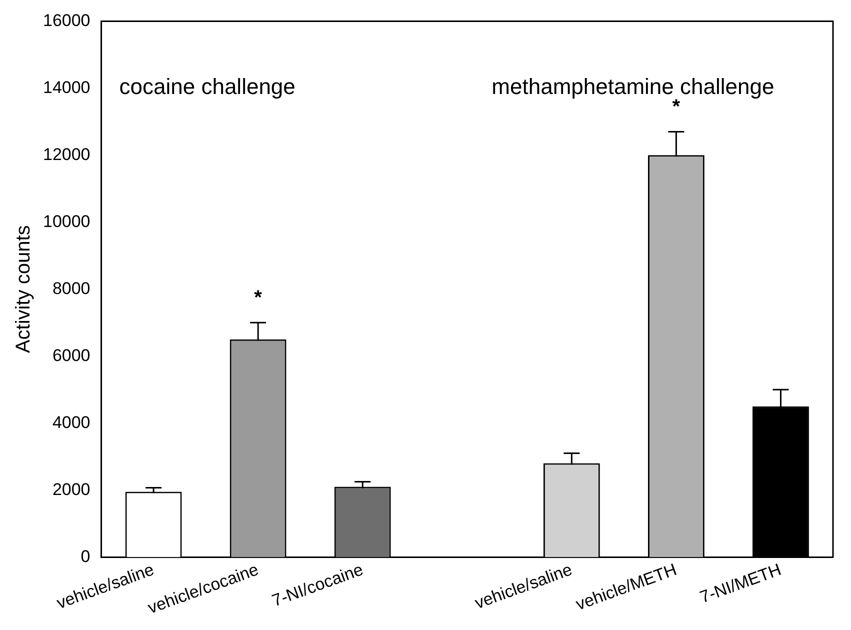 Image resolution: width=851 pixels, height=630 pixels. What do you see at coordinates (71, 422) in the screenshot?
I see `y-tick-label: 4000` at bounding box center [71, 422].